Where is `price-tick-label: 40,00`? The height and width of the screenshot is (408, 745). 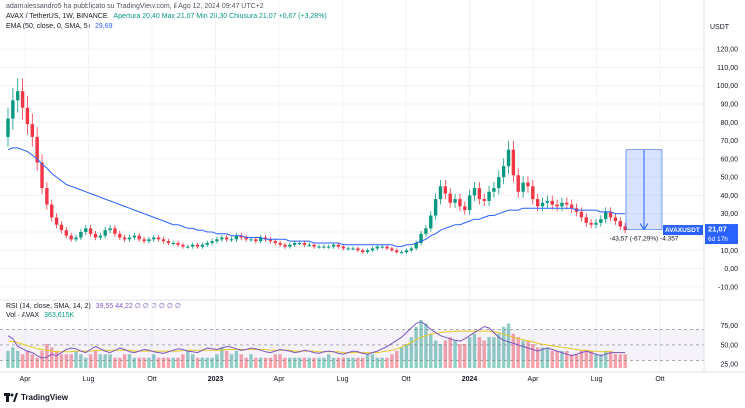 price-tick-label: 40,00 is located at coordinates (729, 196).